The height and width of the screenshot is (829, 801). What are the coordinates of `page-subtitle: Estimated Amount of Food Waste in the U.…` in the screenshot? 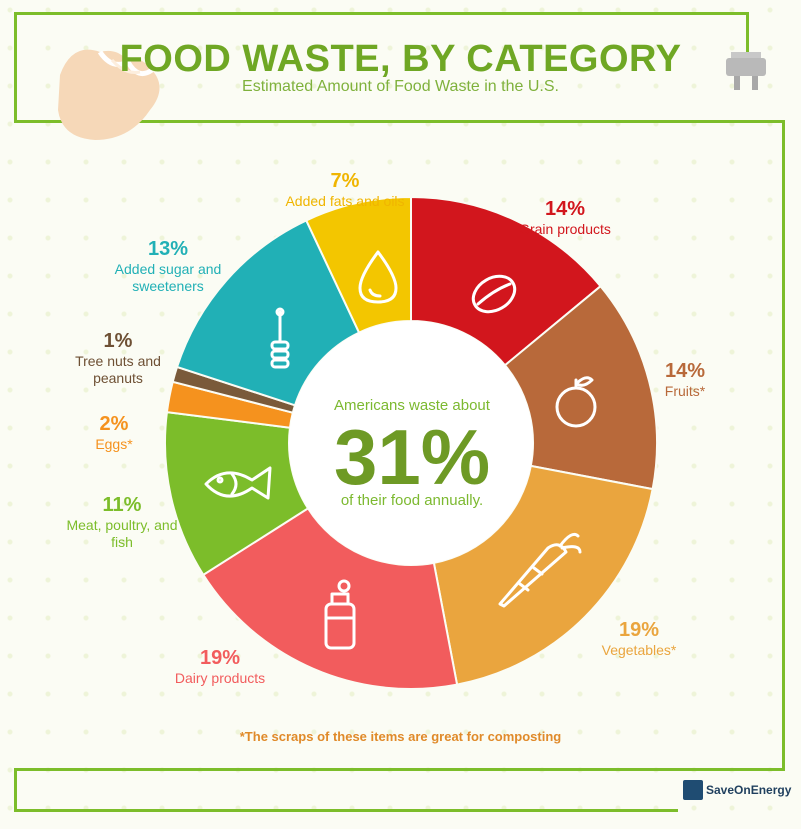 It's located at (400, 86).